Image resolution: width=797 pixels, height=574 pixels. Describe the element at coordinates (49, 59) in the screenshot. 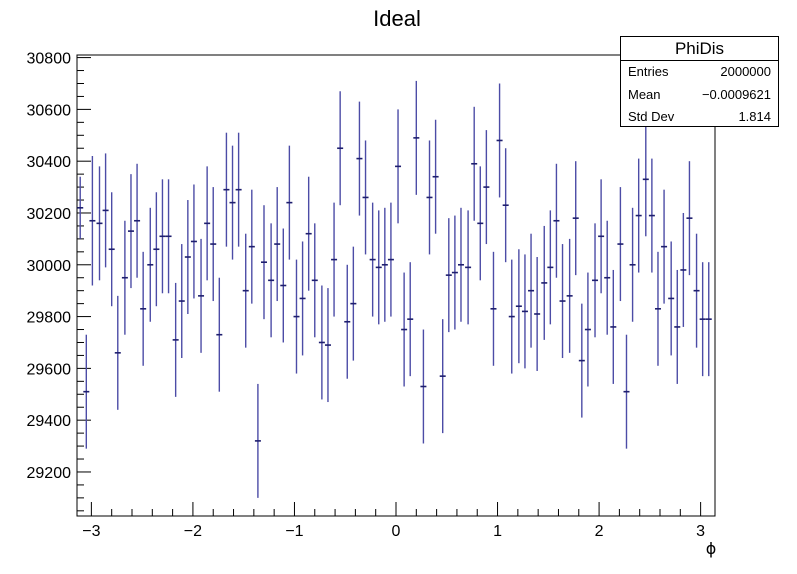

I see `y-tick-label: 30800` at that location.